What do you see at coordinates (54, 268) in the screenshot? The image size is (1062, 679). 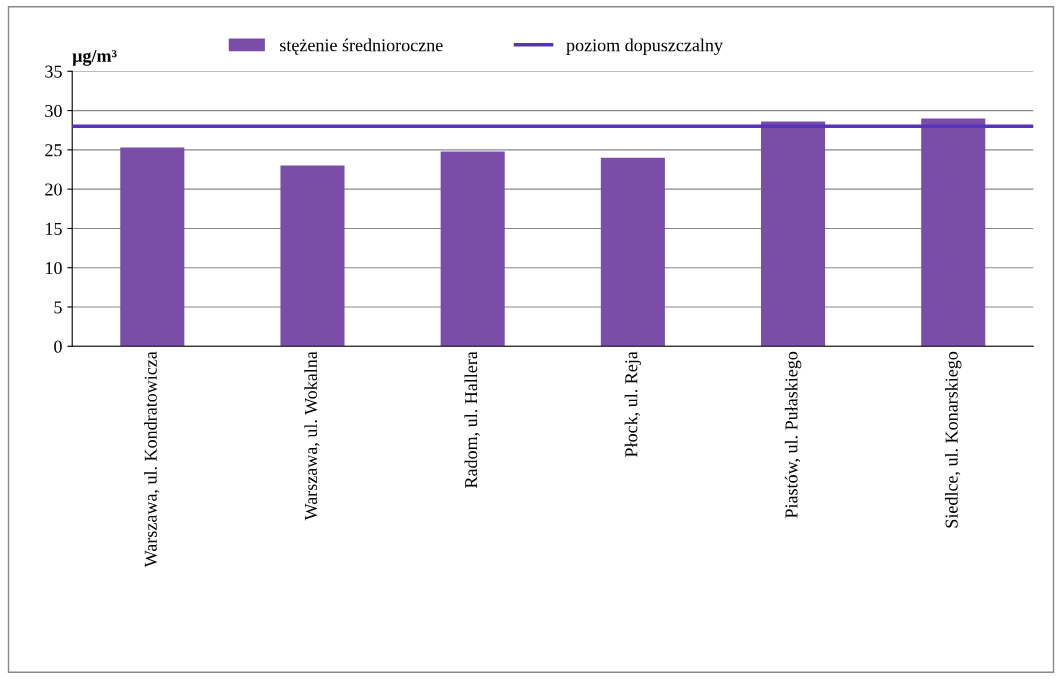 I see `y-tick-label: 10` at bounding box center [54, 268].